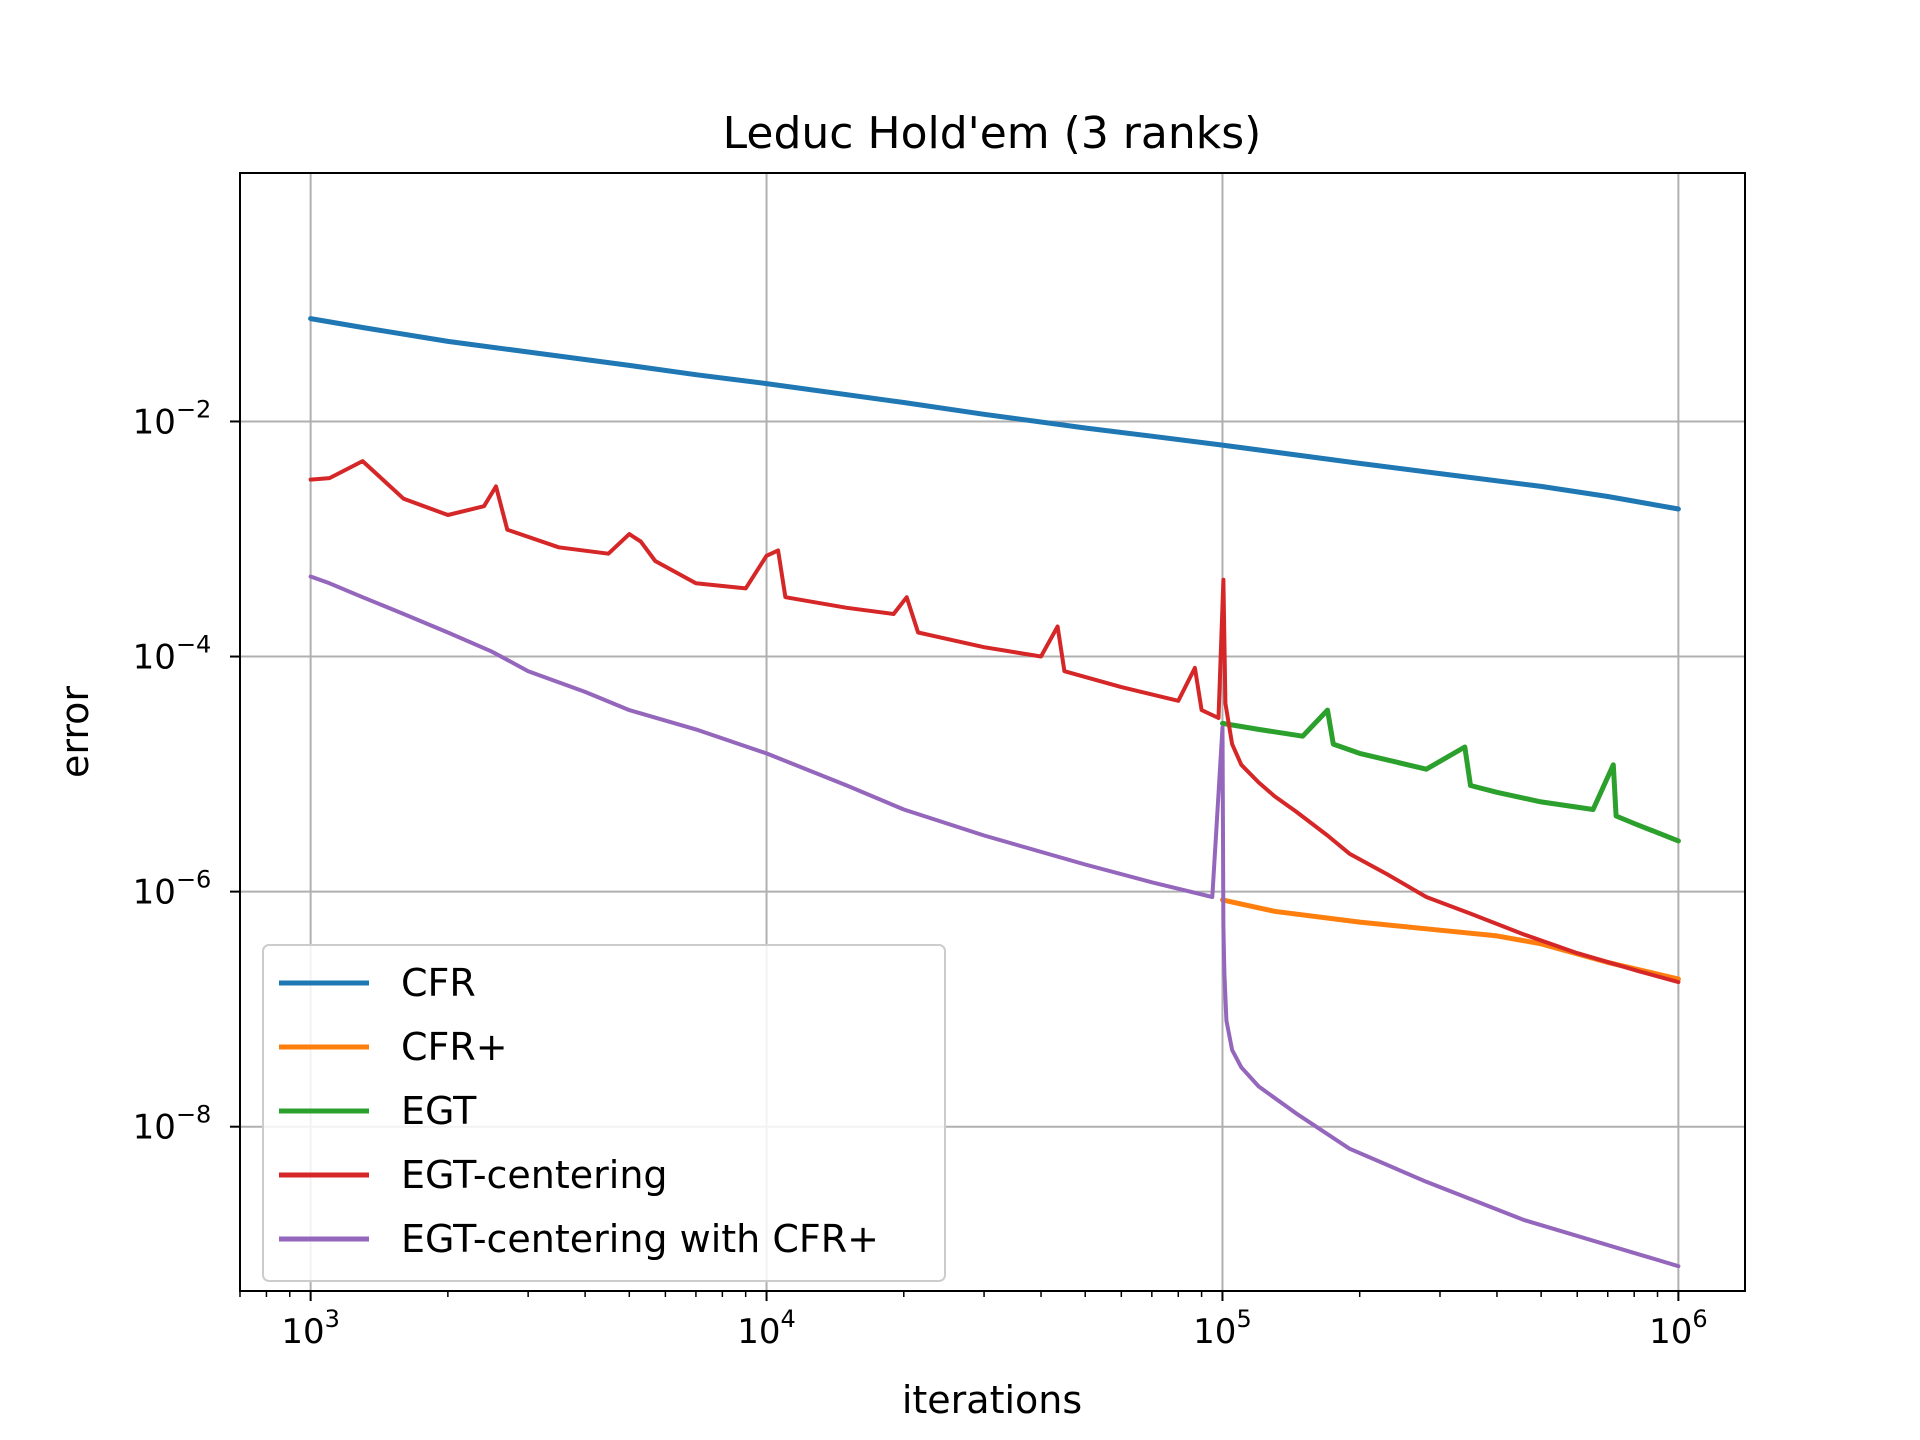  I want to click on y-tick-label: 10⁻², so click(172, 418).